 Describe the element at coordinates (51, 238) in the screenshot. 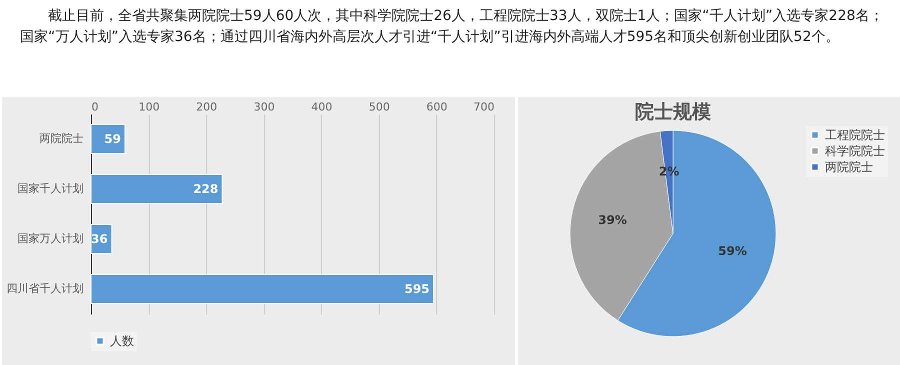

I see `y-tick-label: 国家万人计划` at that location.